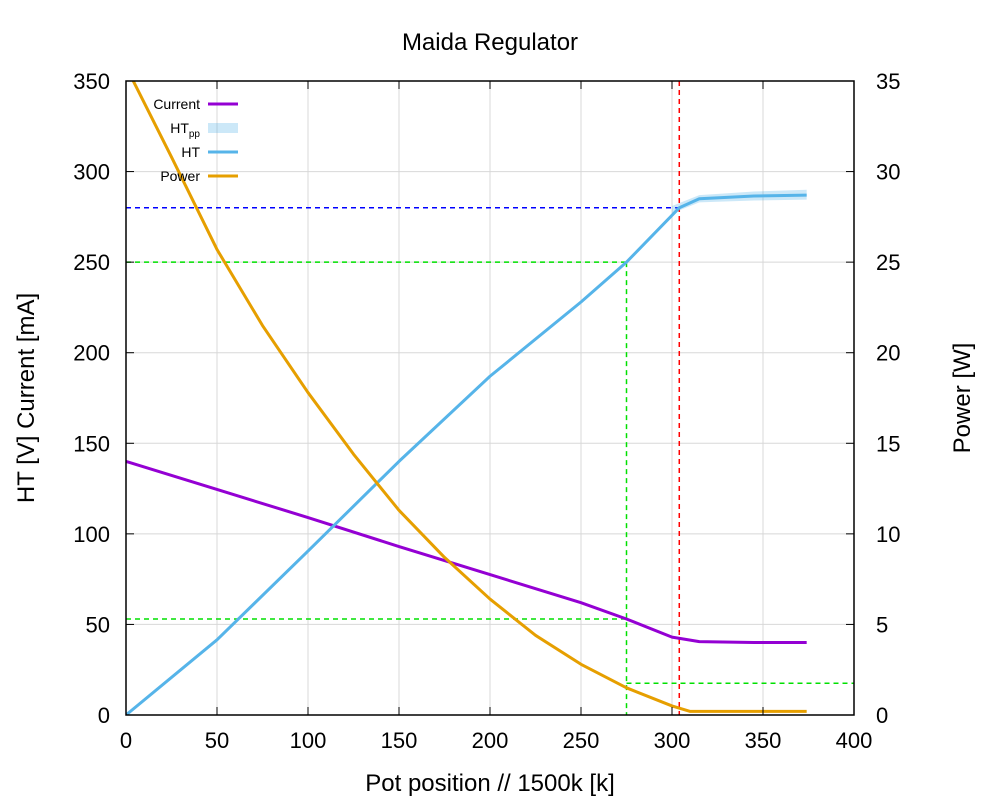 The image size is (1000, 800). Describe the element at coordinates (888, 353) in the screenshot. I see `y2-tick-label: 20` at that location.